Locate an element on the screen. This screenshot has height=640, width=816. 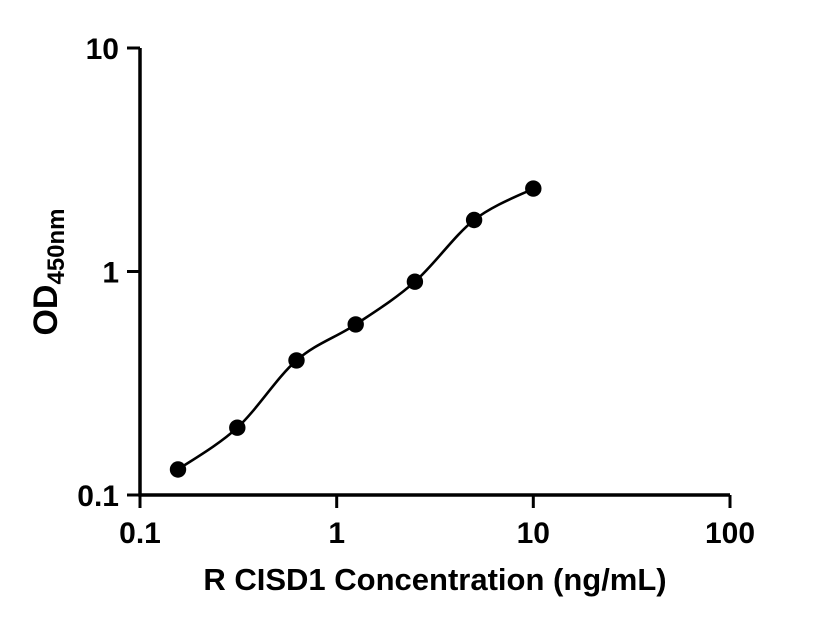
y-axis-title-subscript: 450nm is located at coordinates (56, 246).